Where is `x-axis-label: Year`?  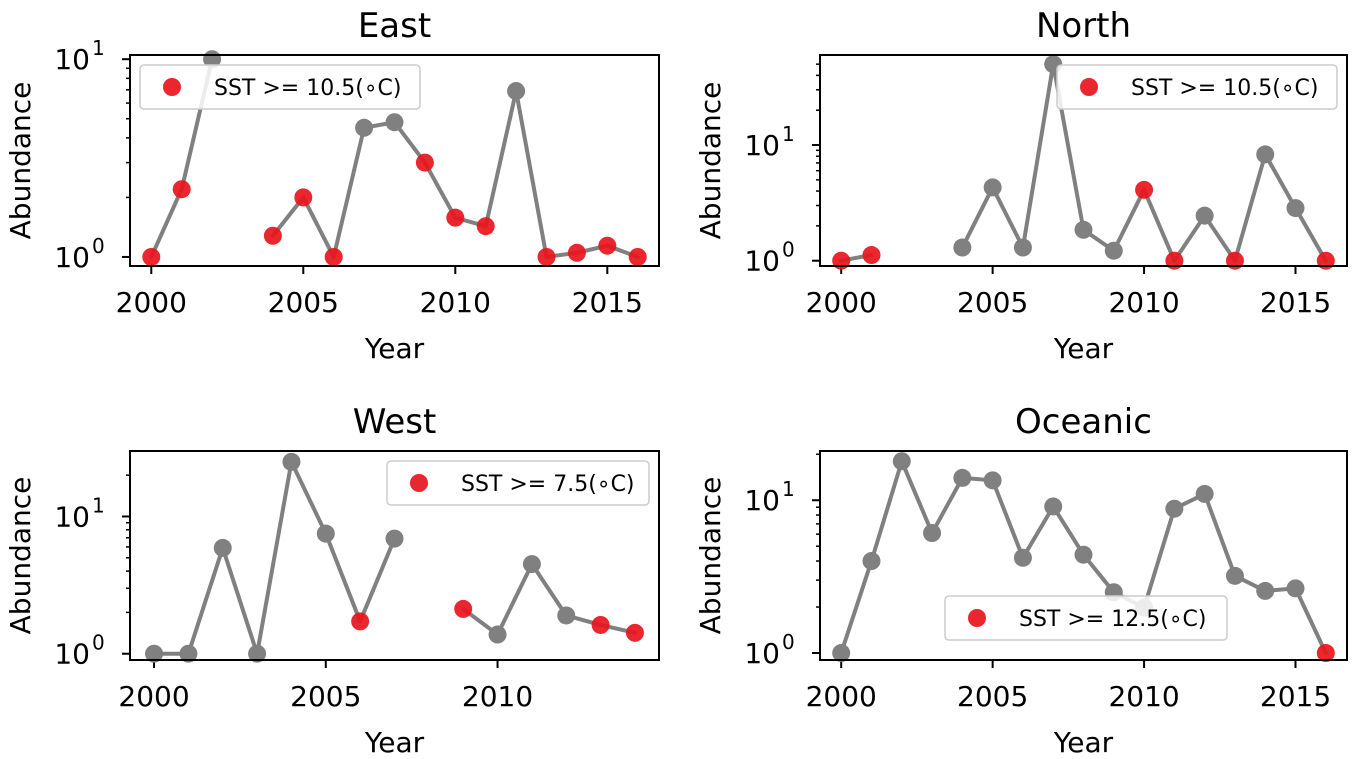 x-axis-label: Year is located at coordinates (394, 348).